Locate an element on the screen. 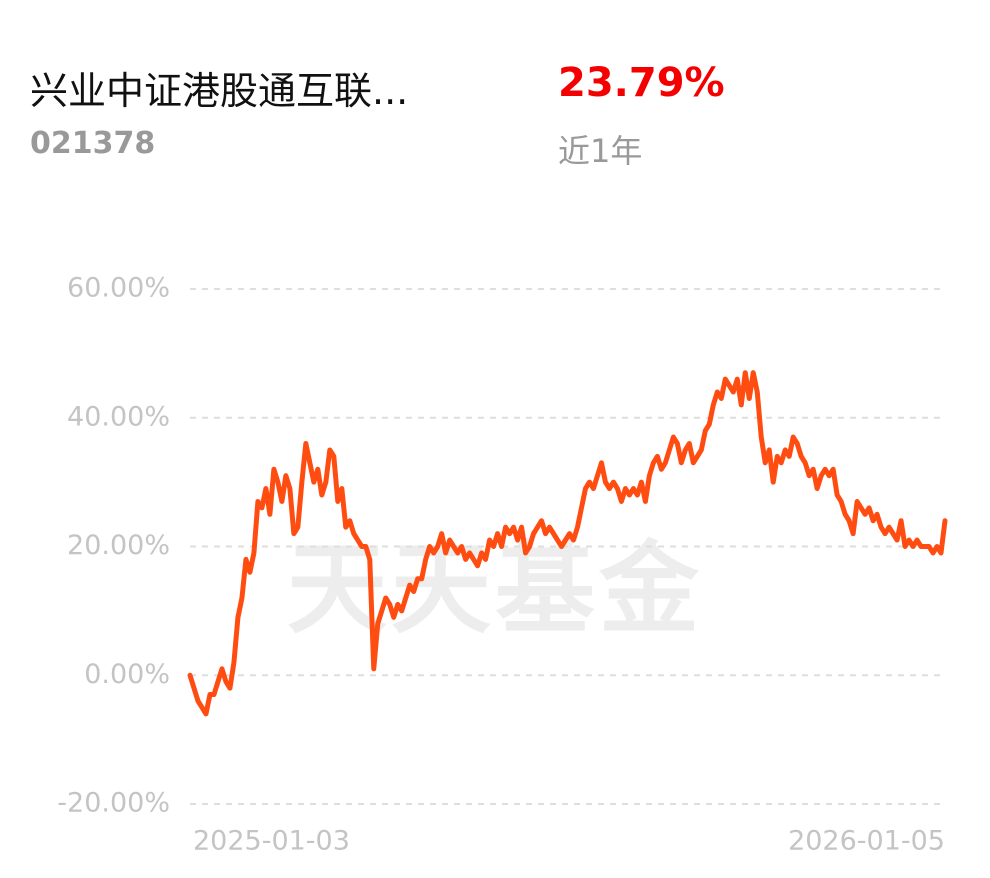 This screenshot has width=990, height=878. y-tick-label: -20.00% is located at coordinates (113, 803).